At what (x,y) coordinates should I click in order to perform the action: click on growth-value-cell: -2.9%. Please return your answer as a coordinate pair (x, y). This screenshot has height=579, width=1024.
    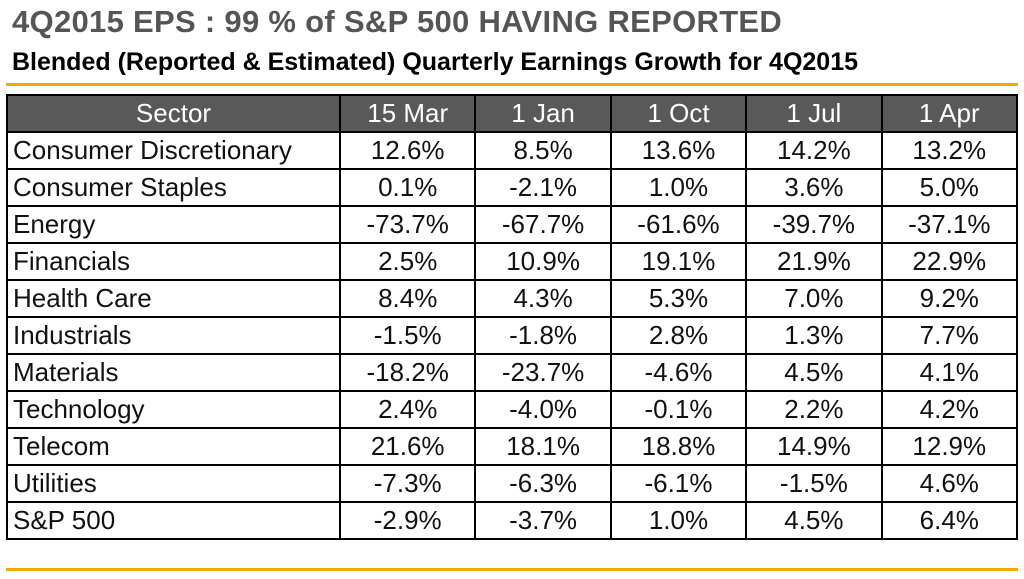
    Looking at the image, I should click on (407, 520).